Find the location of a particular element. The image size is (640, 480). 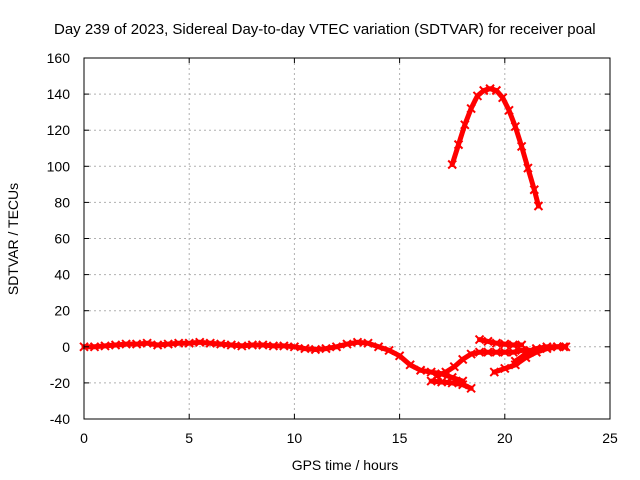

series-main-track is located at coordinates (273, 361).